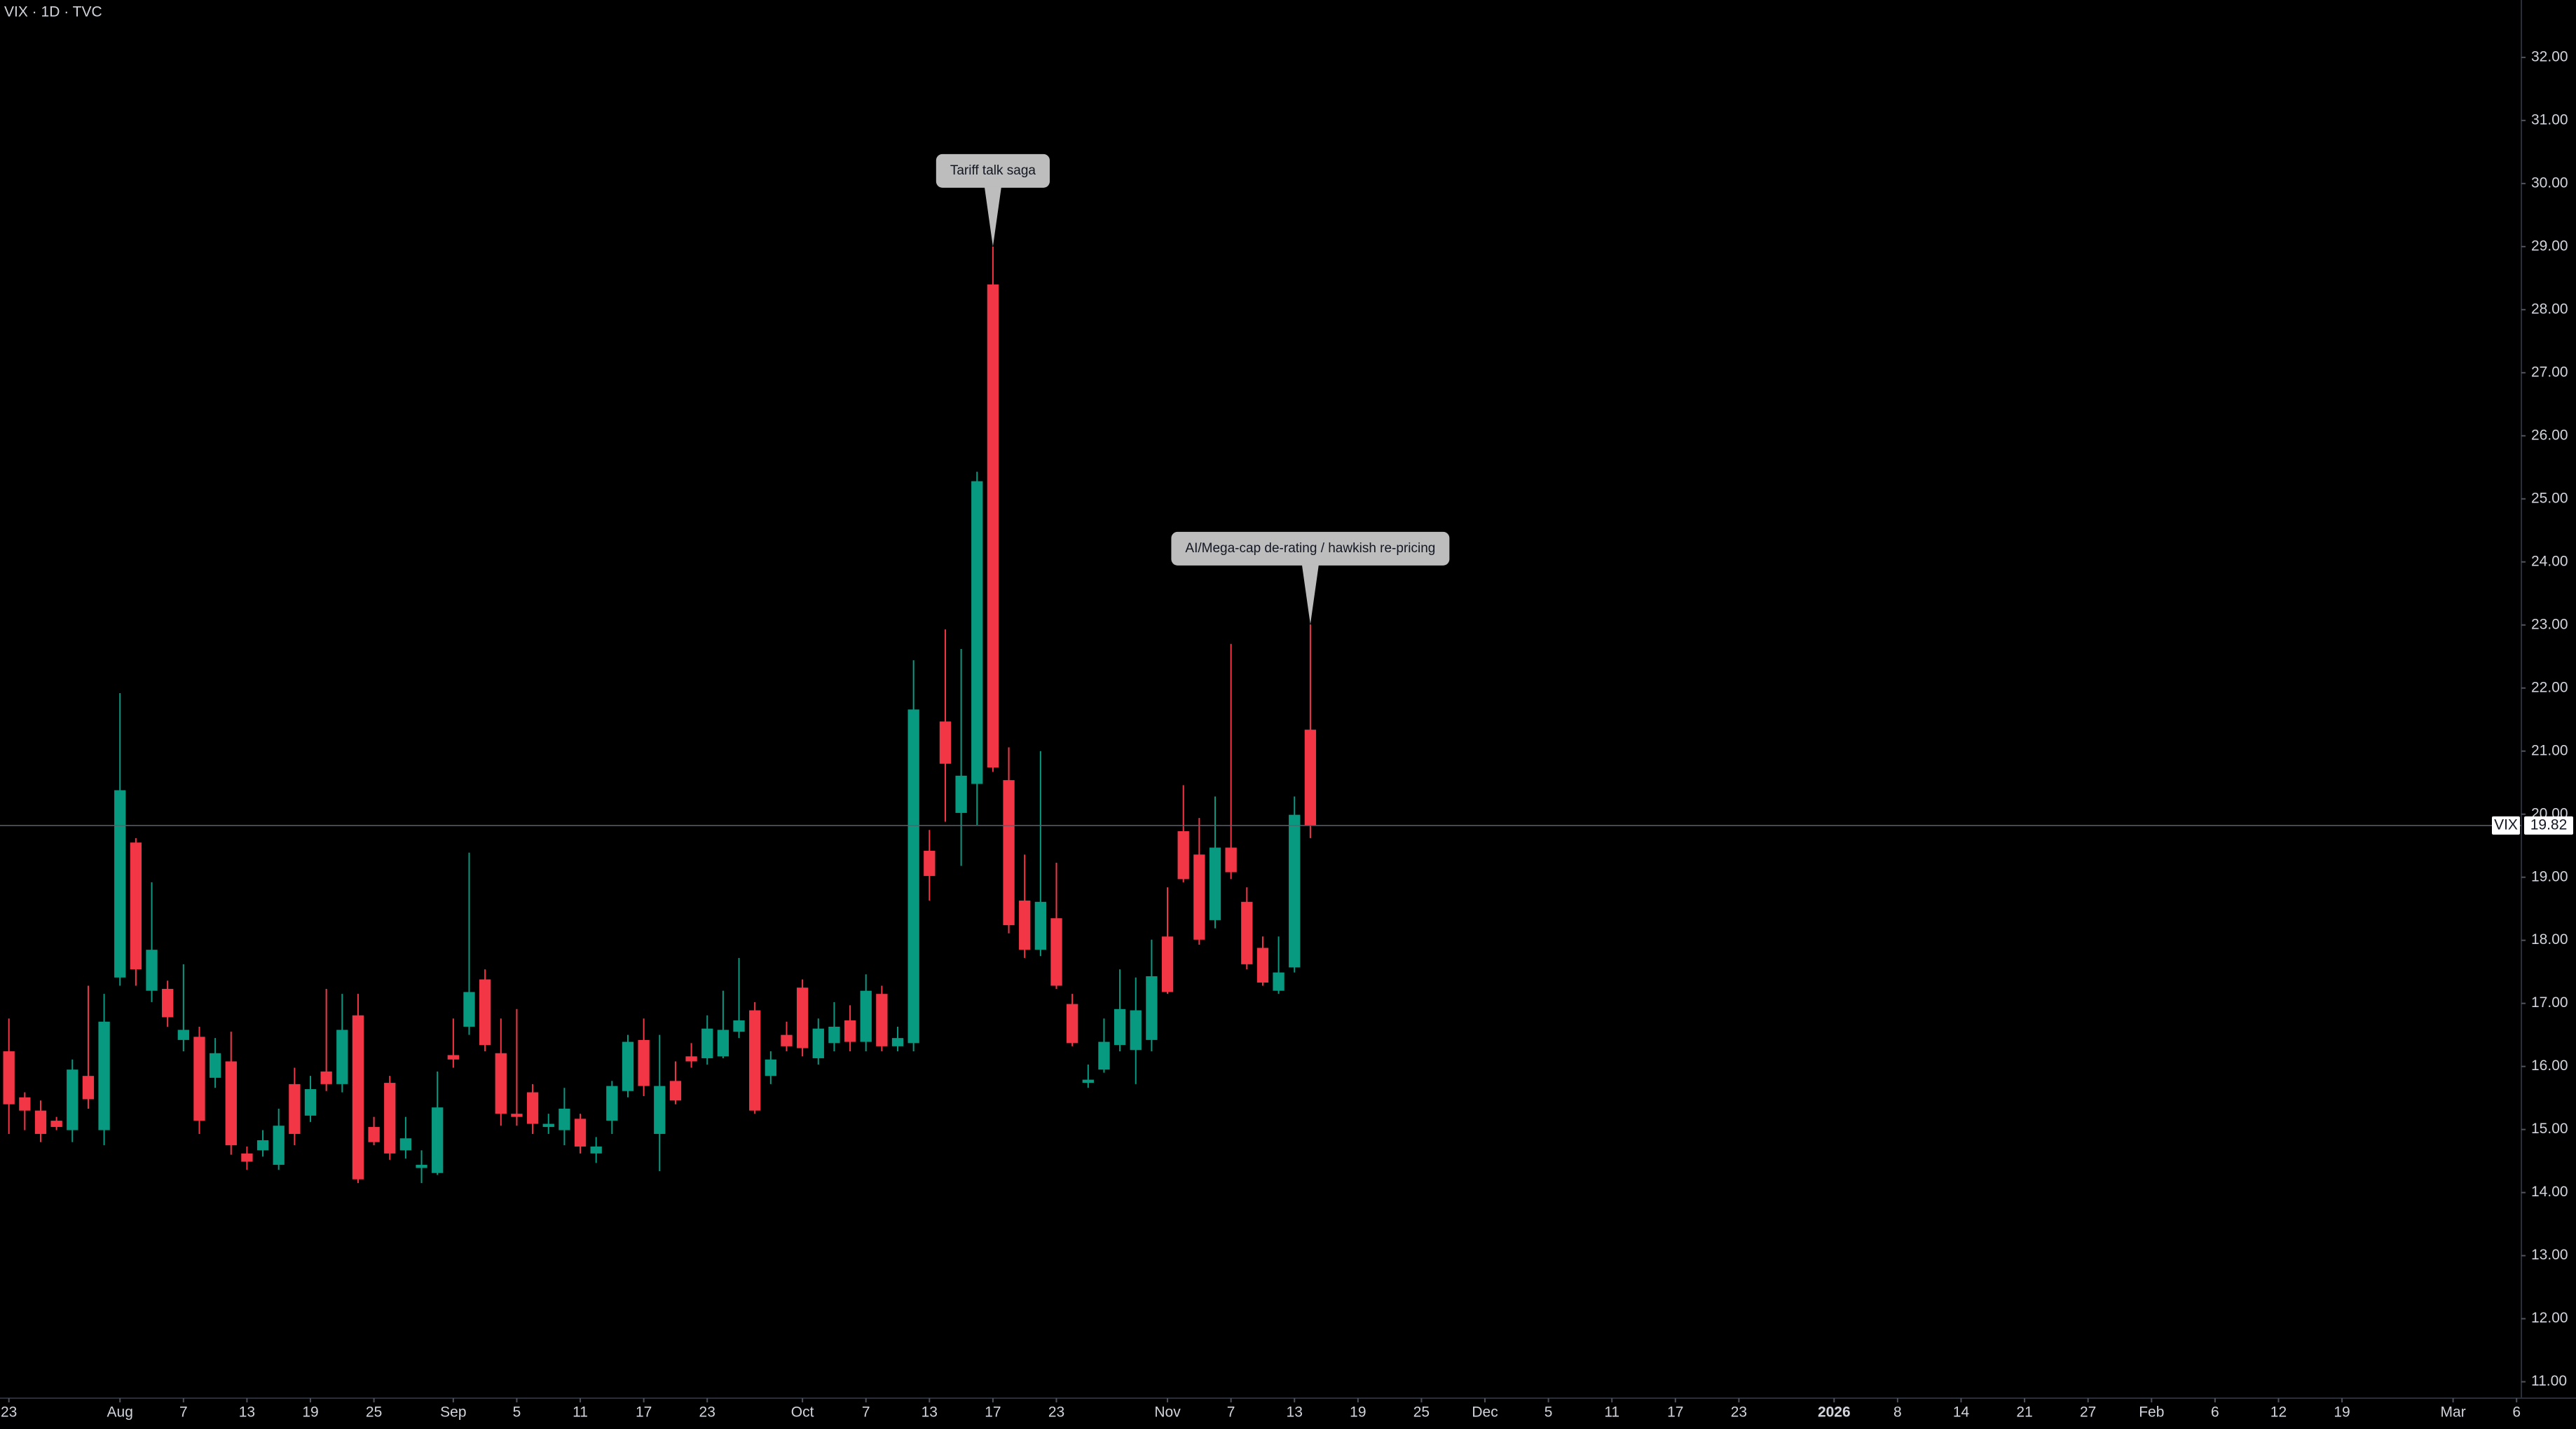 This screenshot has width=2576, height=1429. I want to click on x-tick-label: 13, so click(1295, 1412).